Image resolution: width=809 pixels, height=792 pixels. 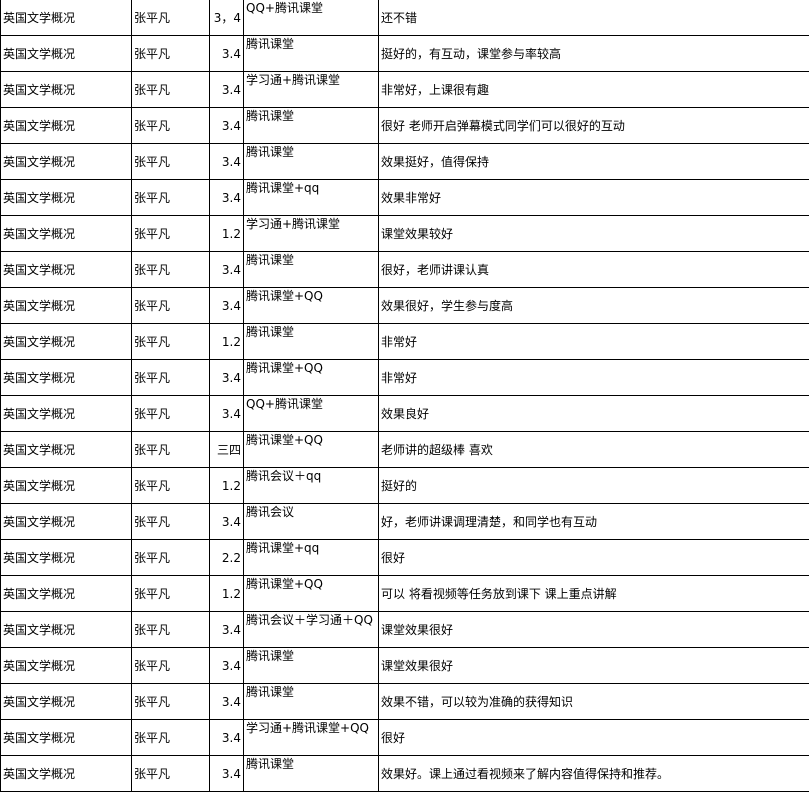 I want to click on platform-cell: 学习通+腾讯课堂+QQ, so click(x=311, y=738).